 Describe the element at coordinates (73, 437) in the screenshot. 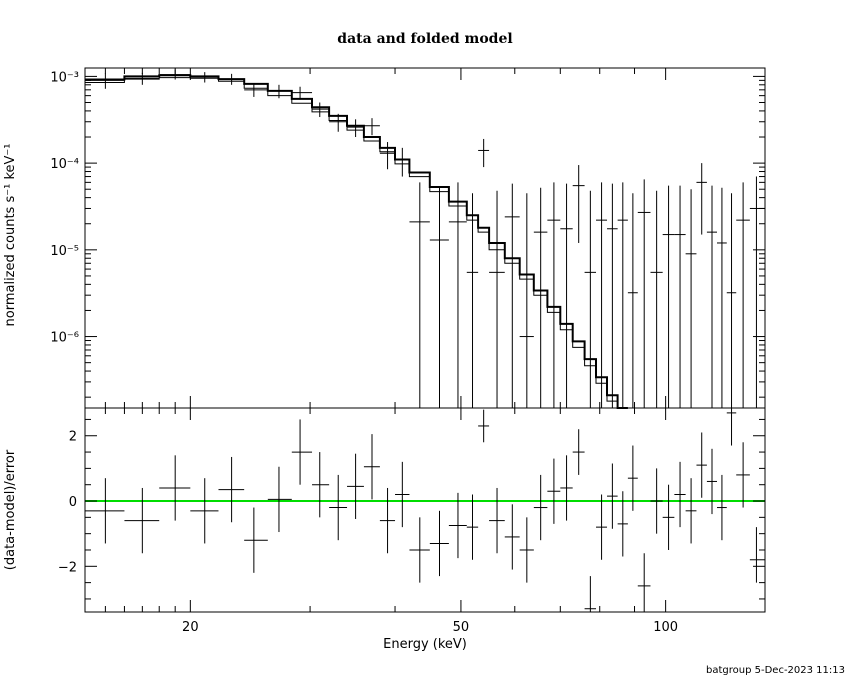

I see `res-y-tick-label: 2` at that location.